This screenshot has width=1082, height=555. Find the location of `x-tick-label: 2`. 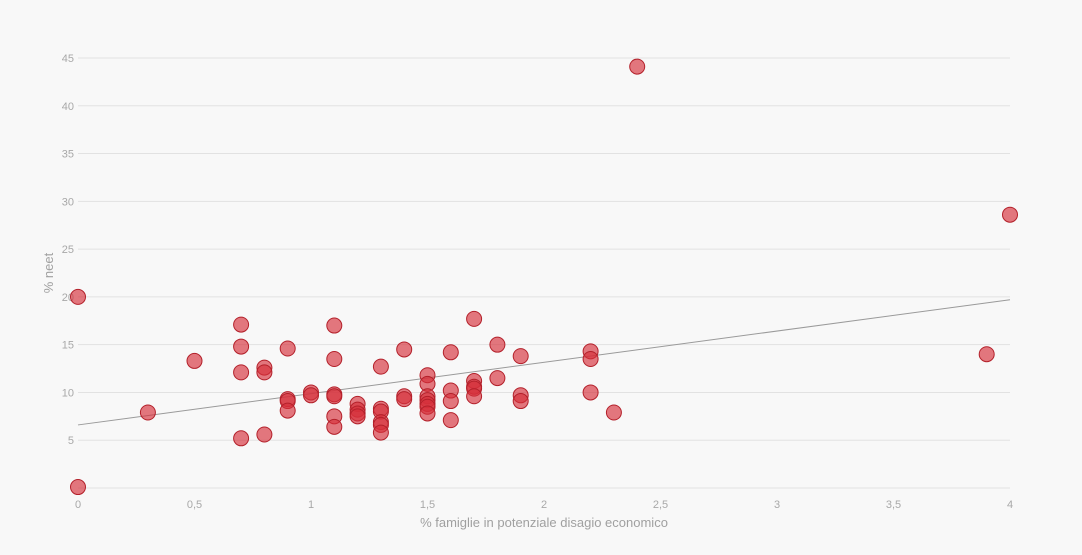

x-tick-label: 2 is located at coordinates (544, 505).